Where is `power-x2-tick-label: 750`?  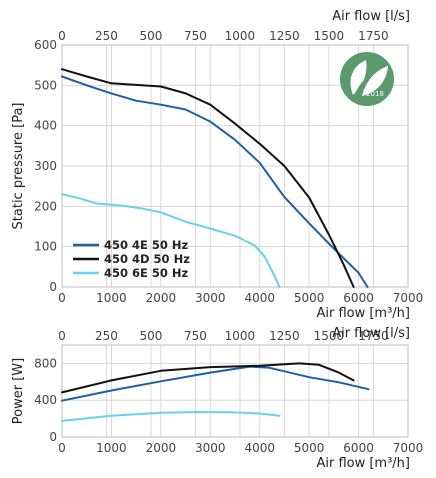 power-x2-tick-label: 750 is located at coordinates (195, 336).